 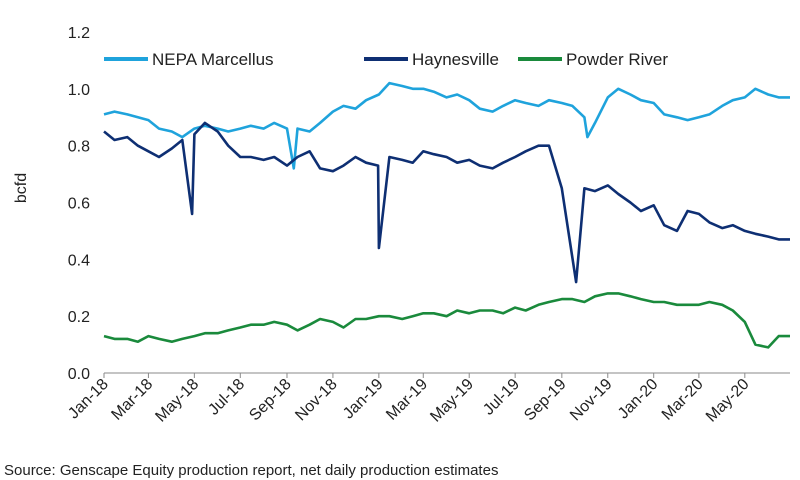 I want to click on y-tick-label: 0.2, so click(x=79, y=317).